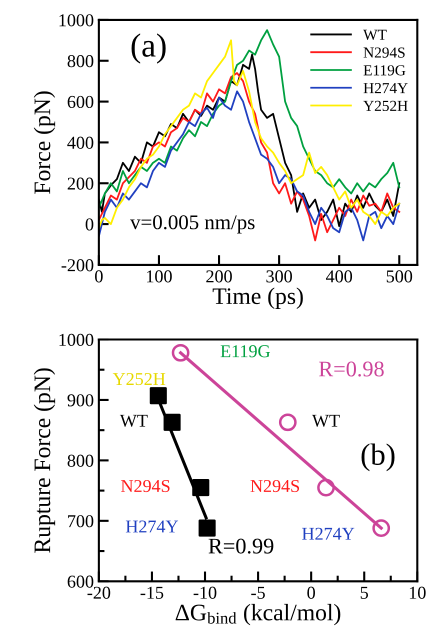 Image resolution: width=428 pixels, height=643 pixels. Describe the element at coordinates (81, 400) in the screenshot. I see `y-tick-label: 900` at that location.